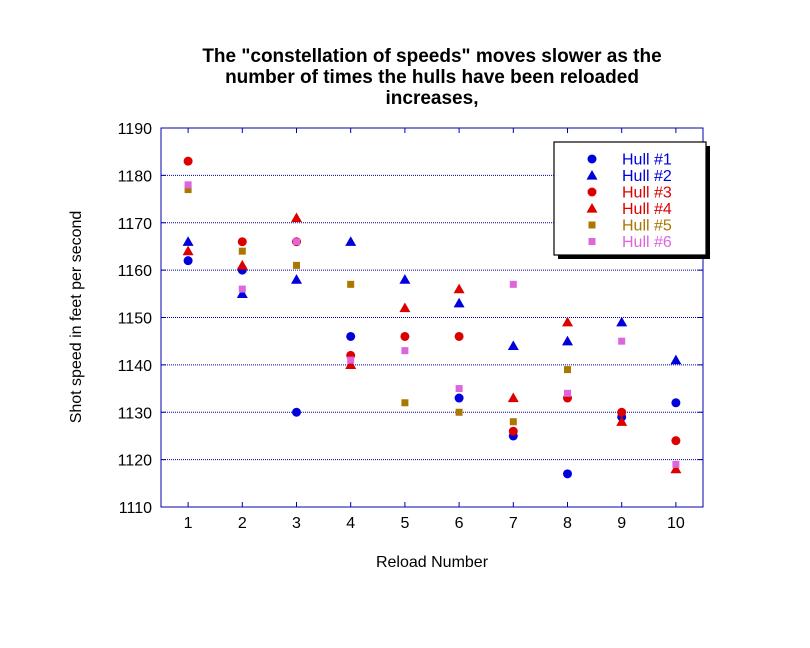 The height and width of the screenshot is (648, 810). I want to click on y-tick-label: 1130, so click(135, 413).